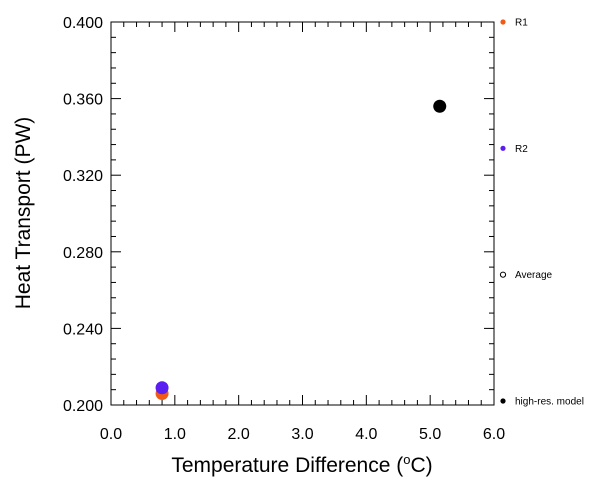 The image size is (600, 488). Describe the element at coordinates (83, 176) in the screenshot. I see `y-tick-label: 0.320` at that location.